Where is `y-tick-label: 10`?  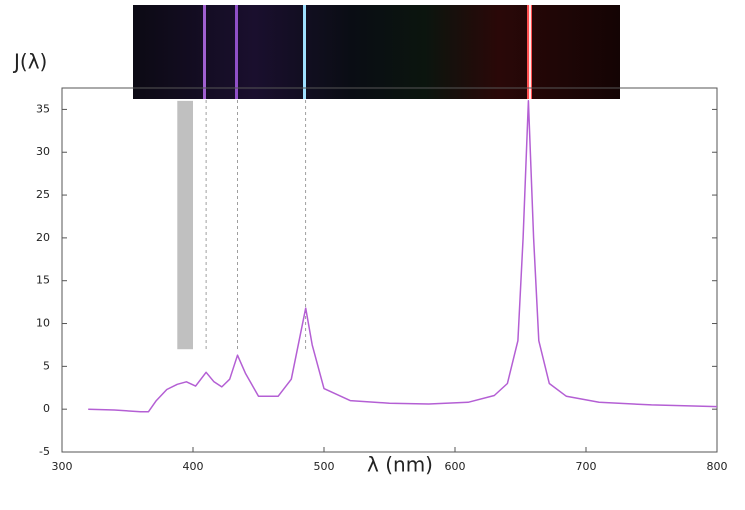
y-tick-label: 10 is located at coordinates (43, 323).